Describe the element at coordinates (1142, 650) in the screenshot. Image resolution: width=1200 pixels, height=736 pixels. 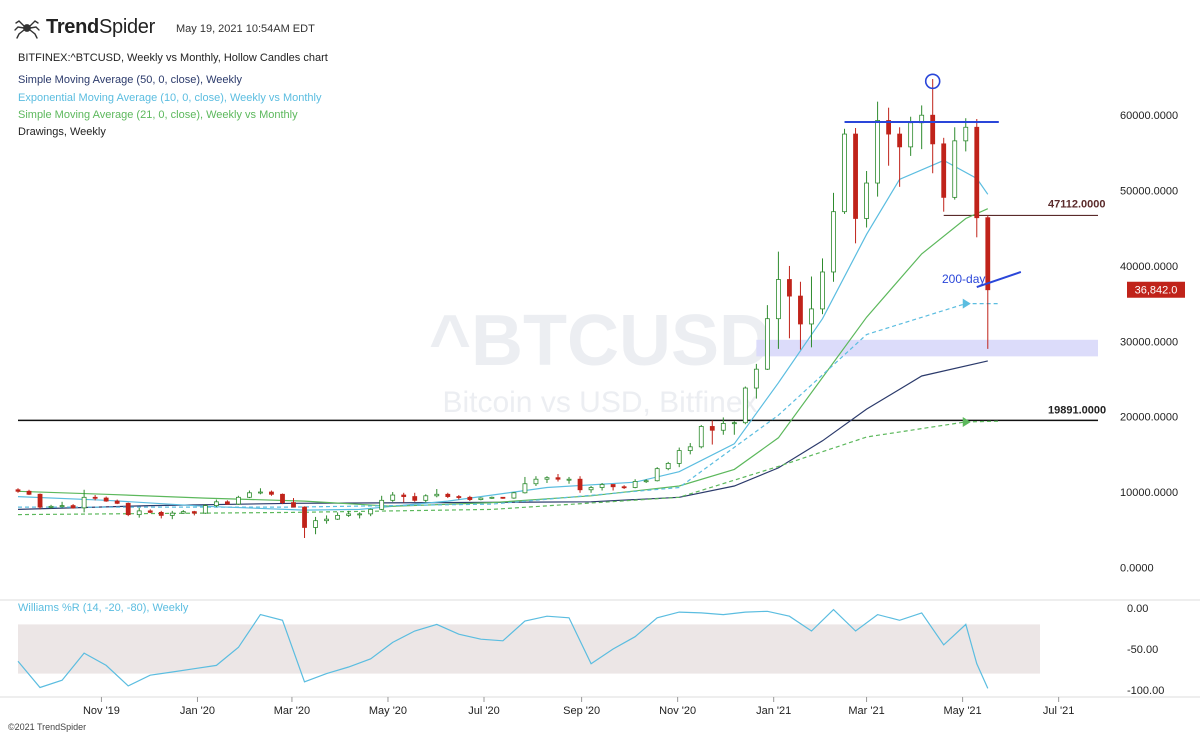
I see `williams-r-tick-label: -50.00` at that location.